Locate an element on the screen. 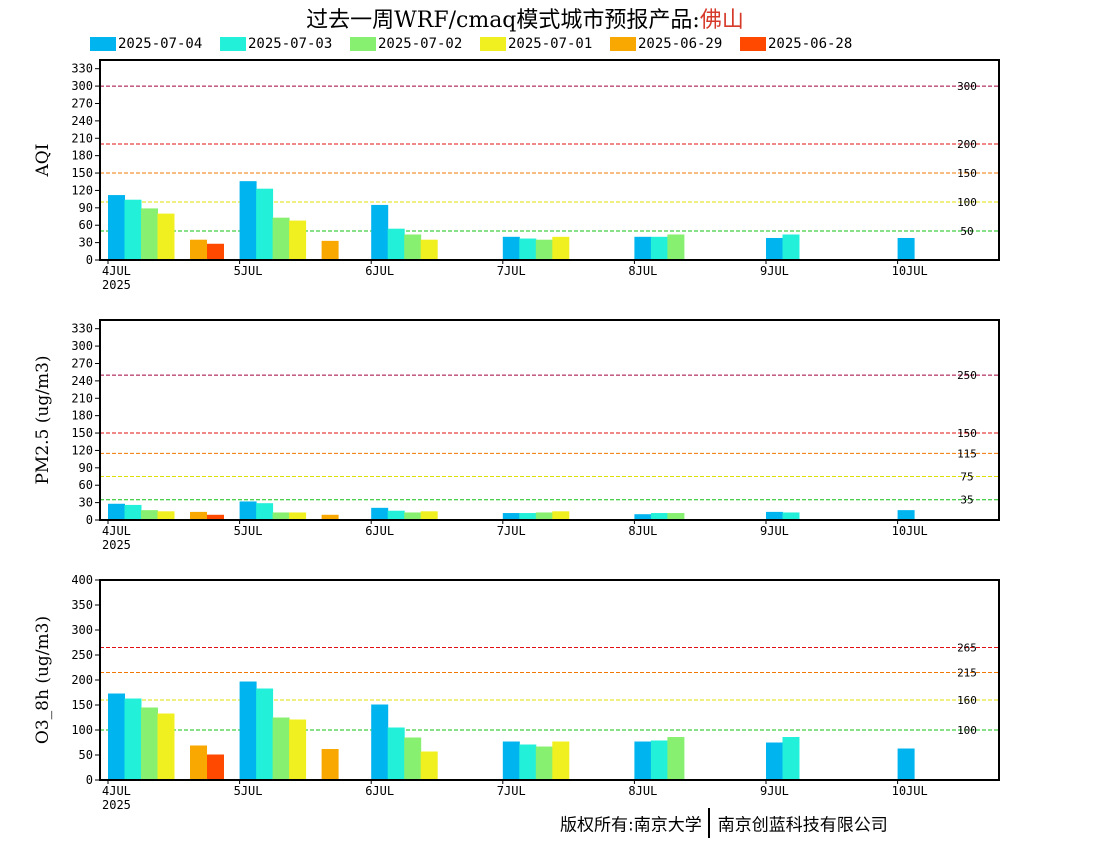  copyright-left: 版权所有:南京大学 is located at coordinates (631, 825).